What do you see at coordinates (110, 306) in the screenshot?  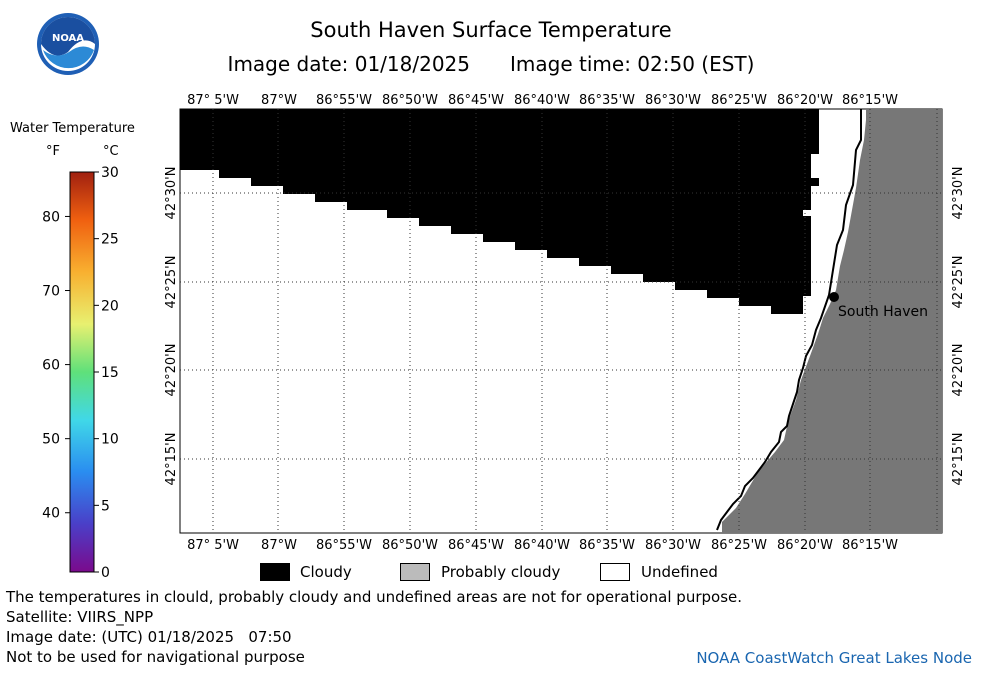 I see `celsius-tick-label: 20` at bounding box center [110, 306].